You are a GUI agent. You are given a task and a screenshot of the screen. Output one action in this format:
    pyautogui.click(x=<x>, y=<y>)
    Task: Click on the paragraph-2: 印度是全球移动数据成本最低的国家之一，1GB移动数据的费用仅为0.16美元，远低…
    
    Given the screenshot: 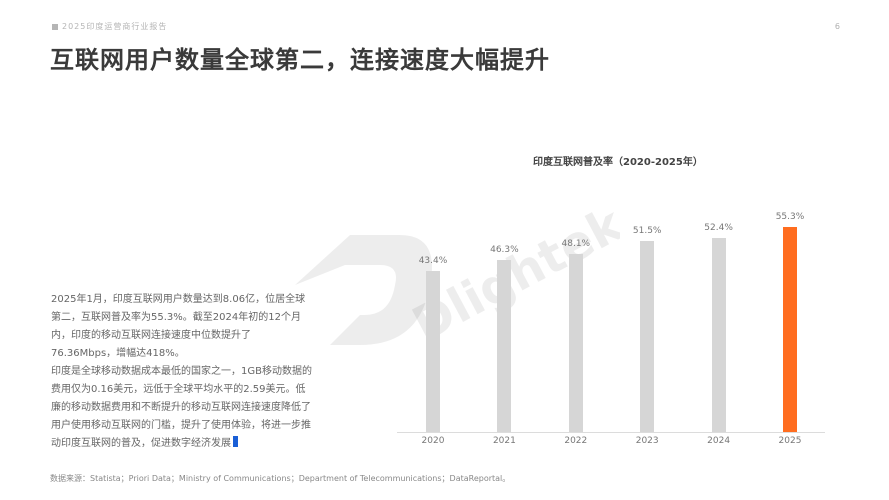 What is the action you would take?
    pyautogui.click(x=181, y=407)
    